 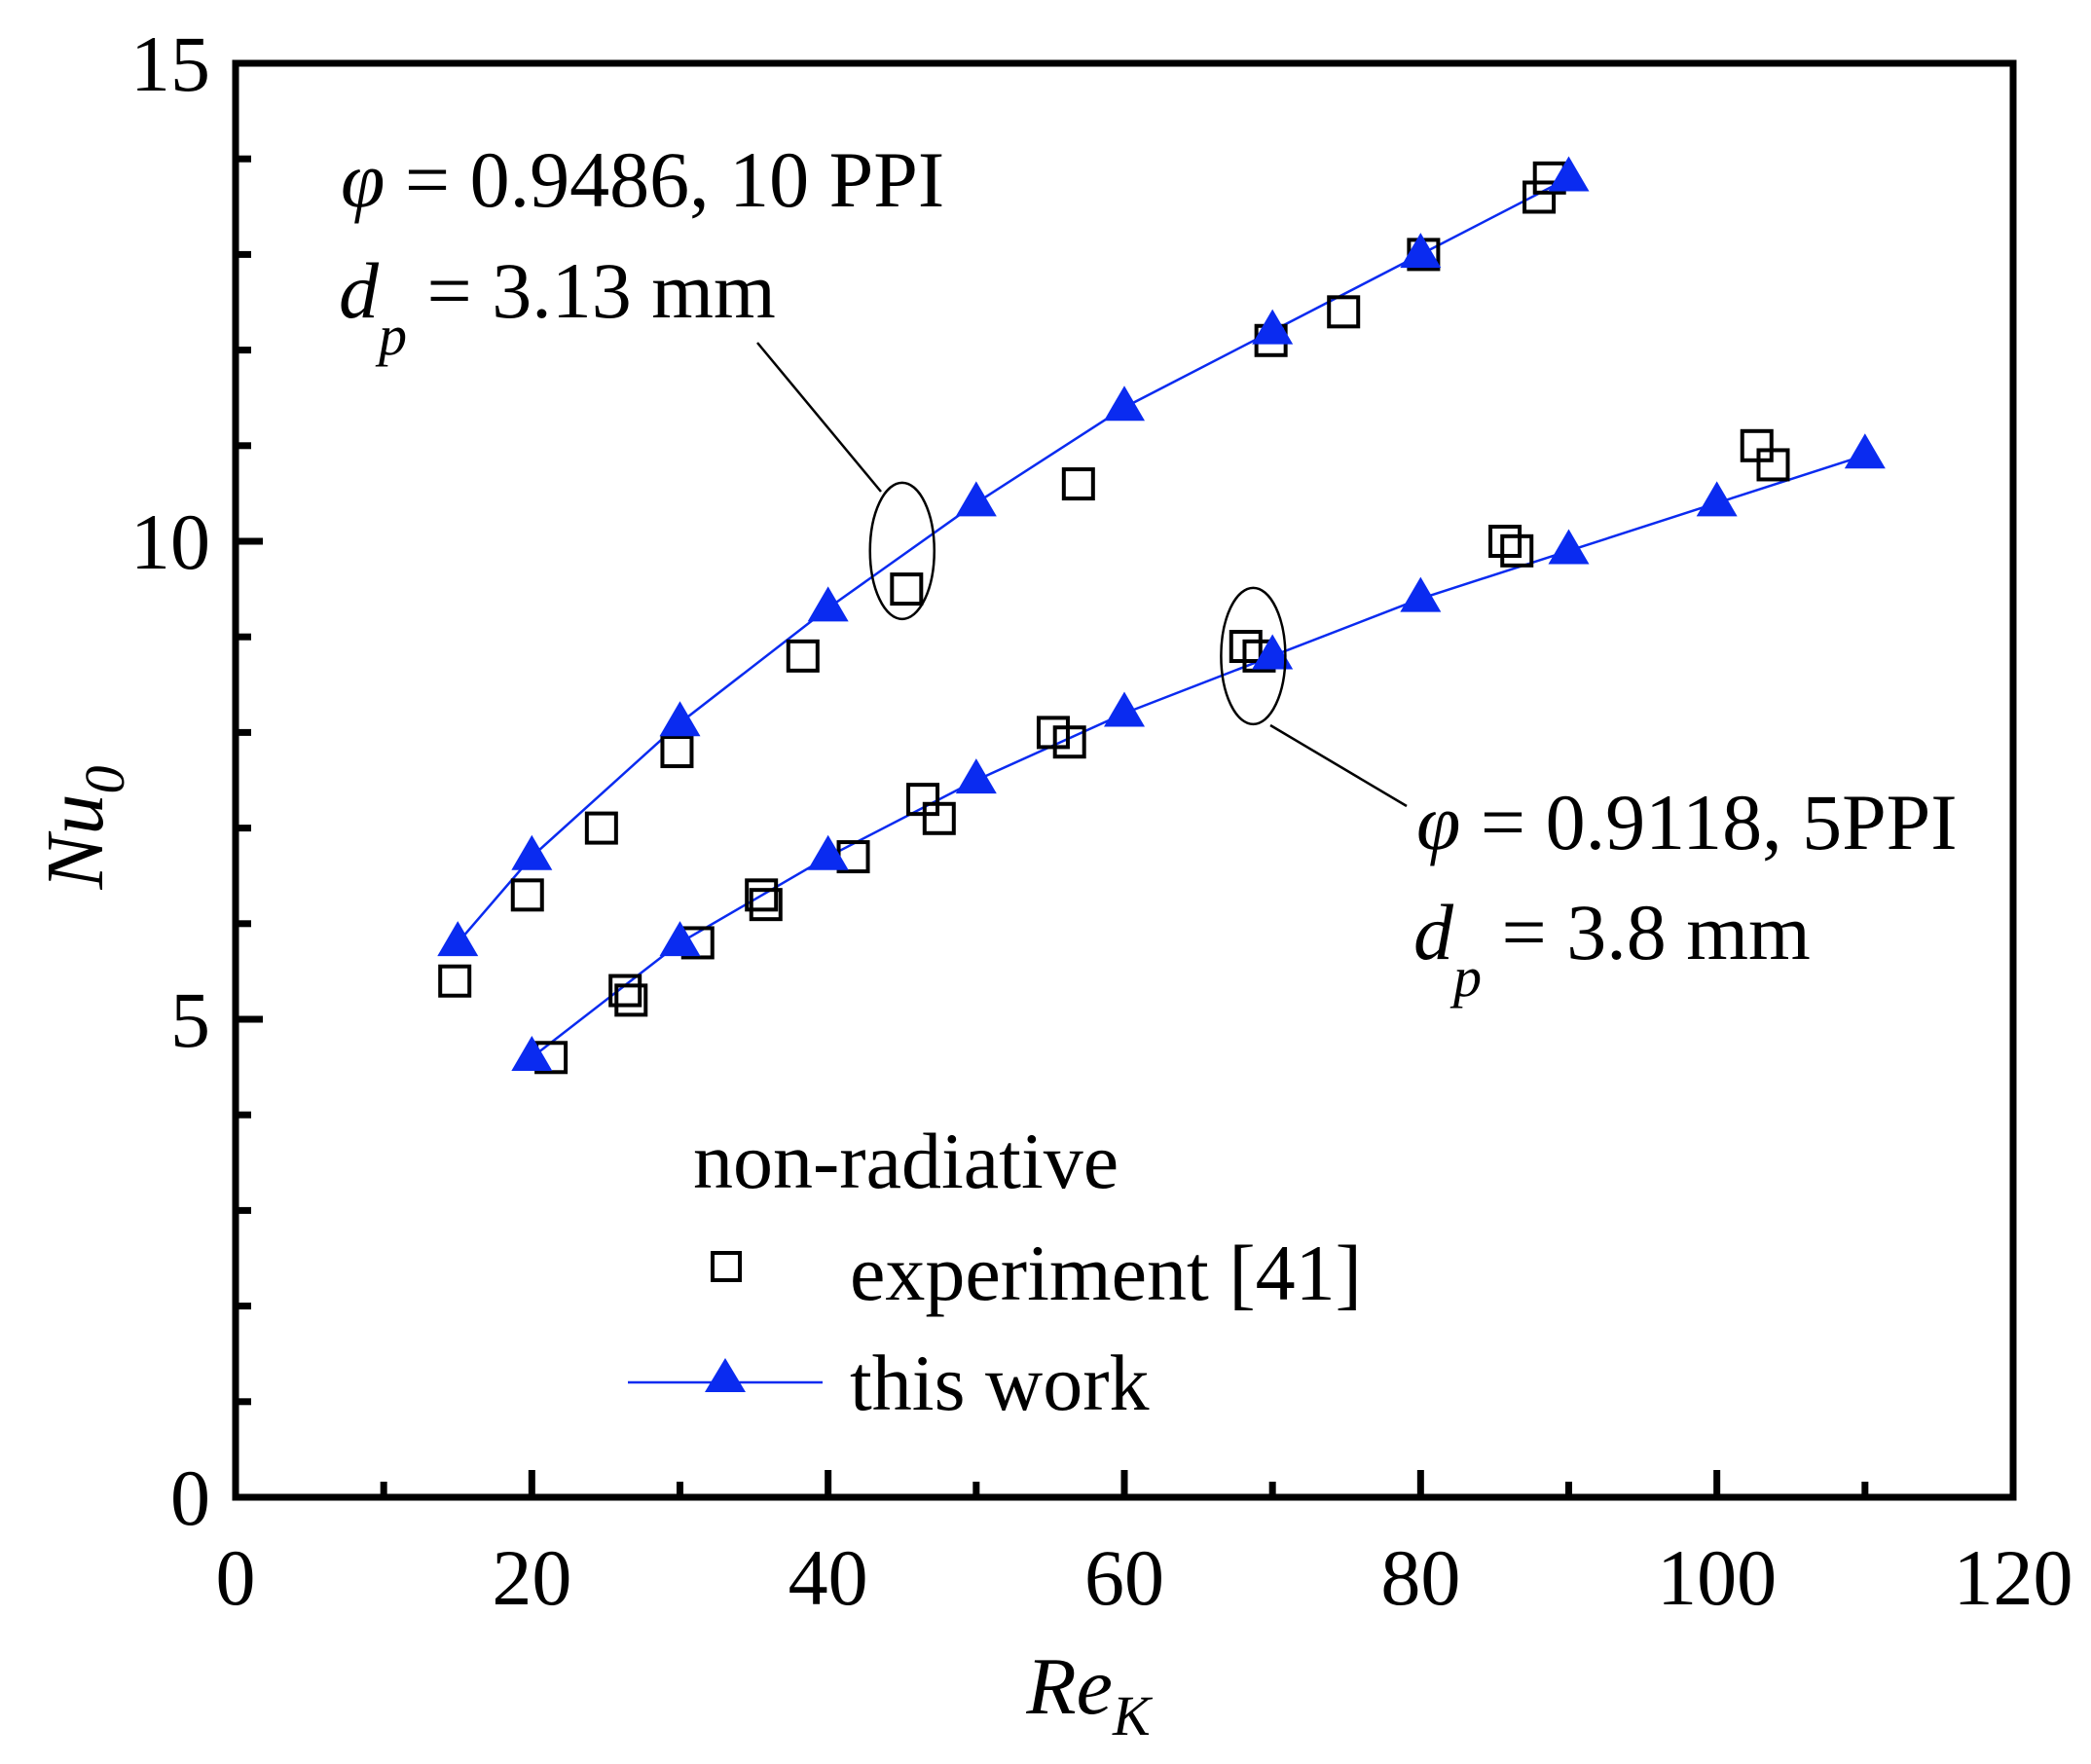 What do you see at coordinates (83, 827) in the screenshot?
I see `y-axis-title: Nu0` at bounding box center [83, 827].